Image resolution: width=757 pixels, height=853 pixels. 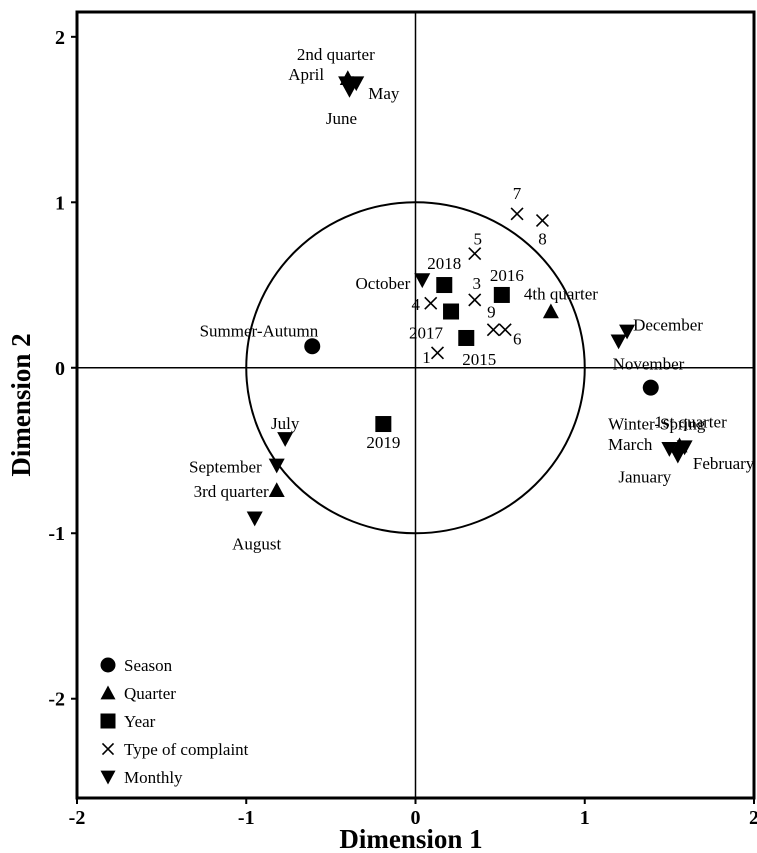 I want to click on point-label: 8, so click(x=542, y=238).